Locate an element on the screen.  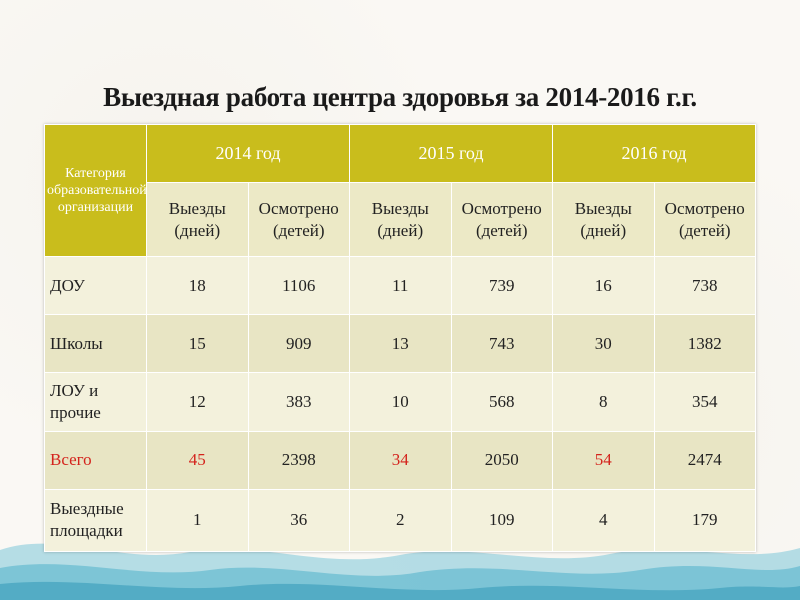
table-cell: 12 is located at coordinates (197, 402).